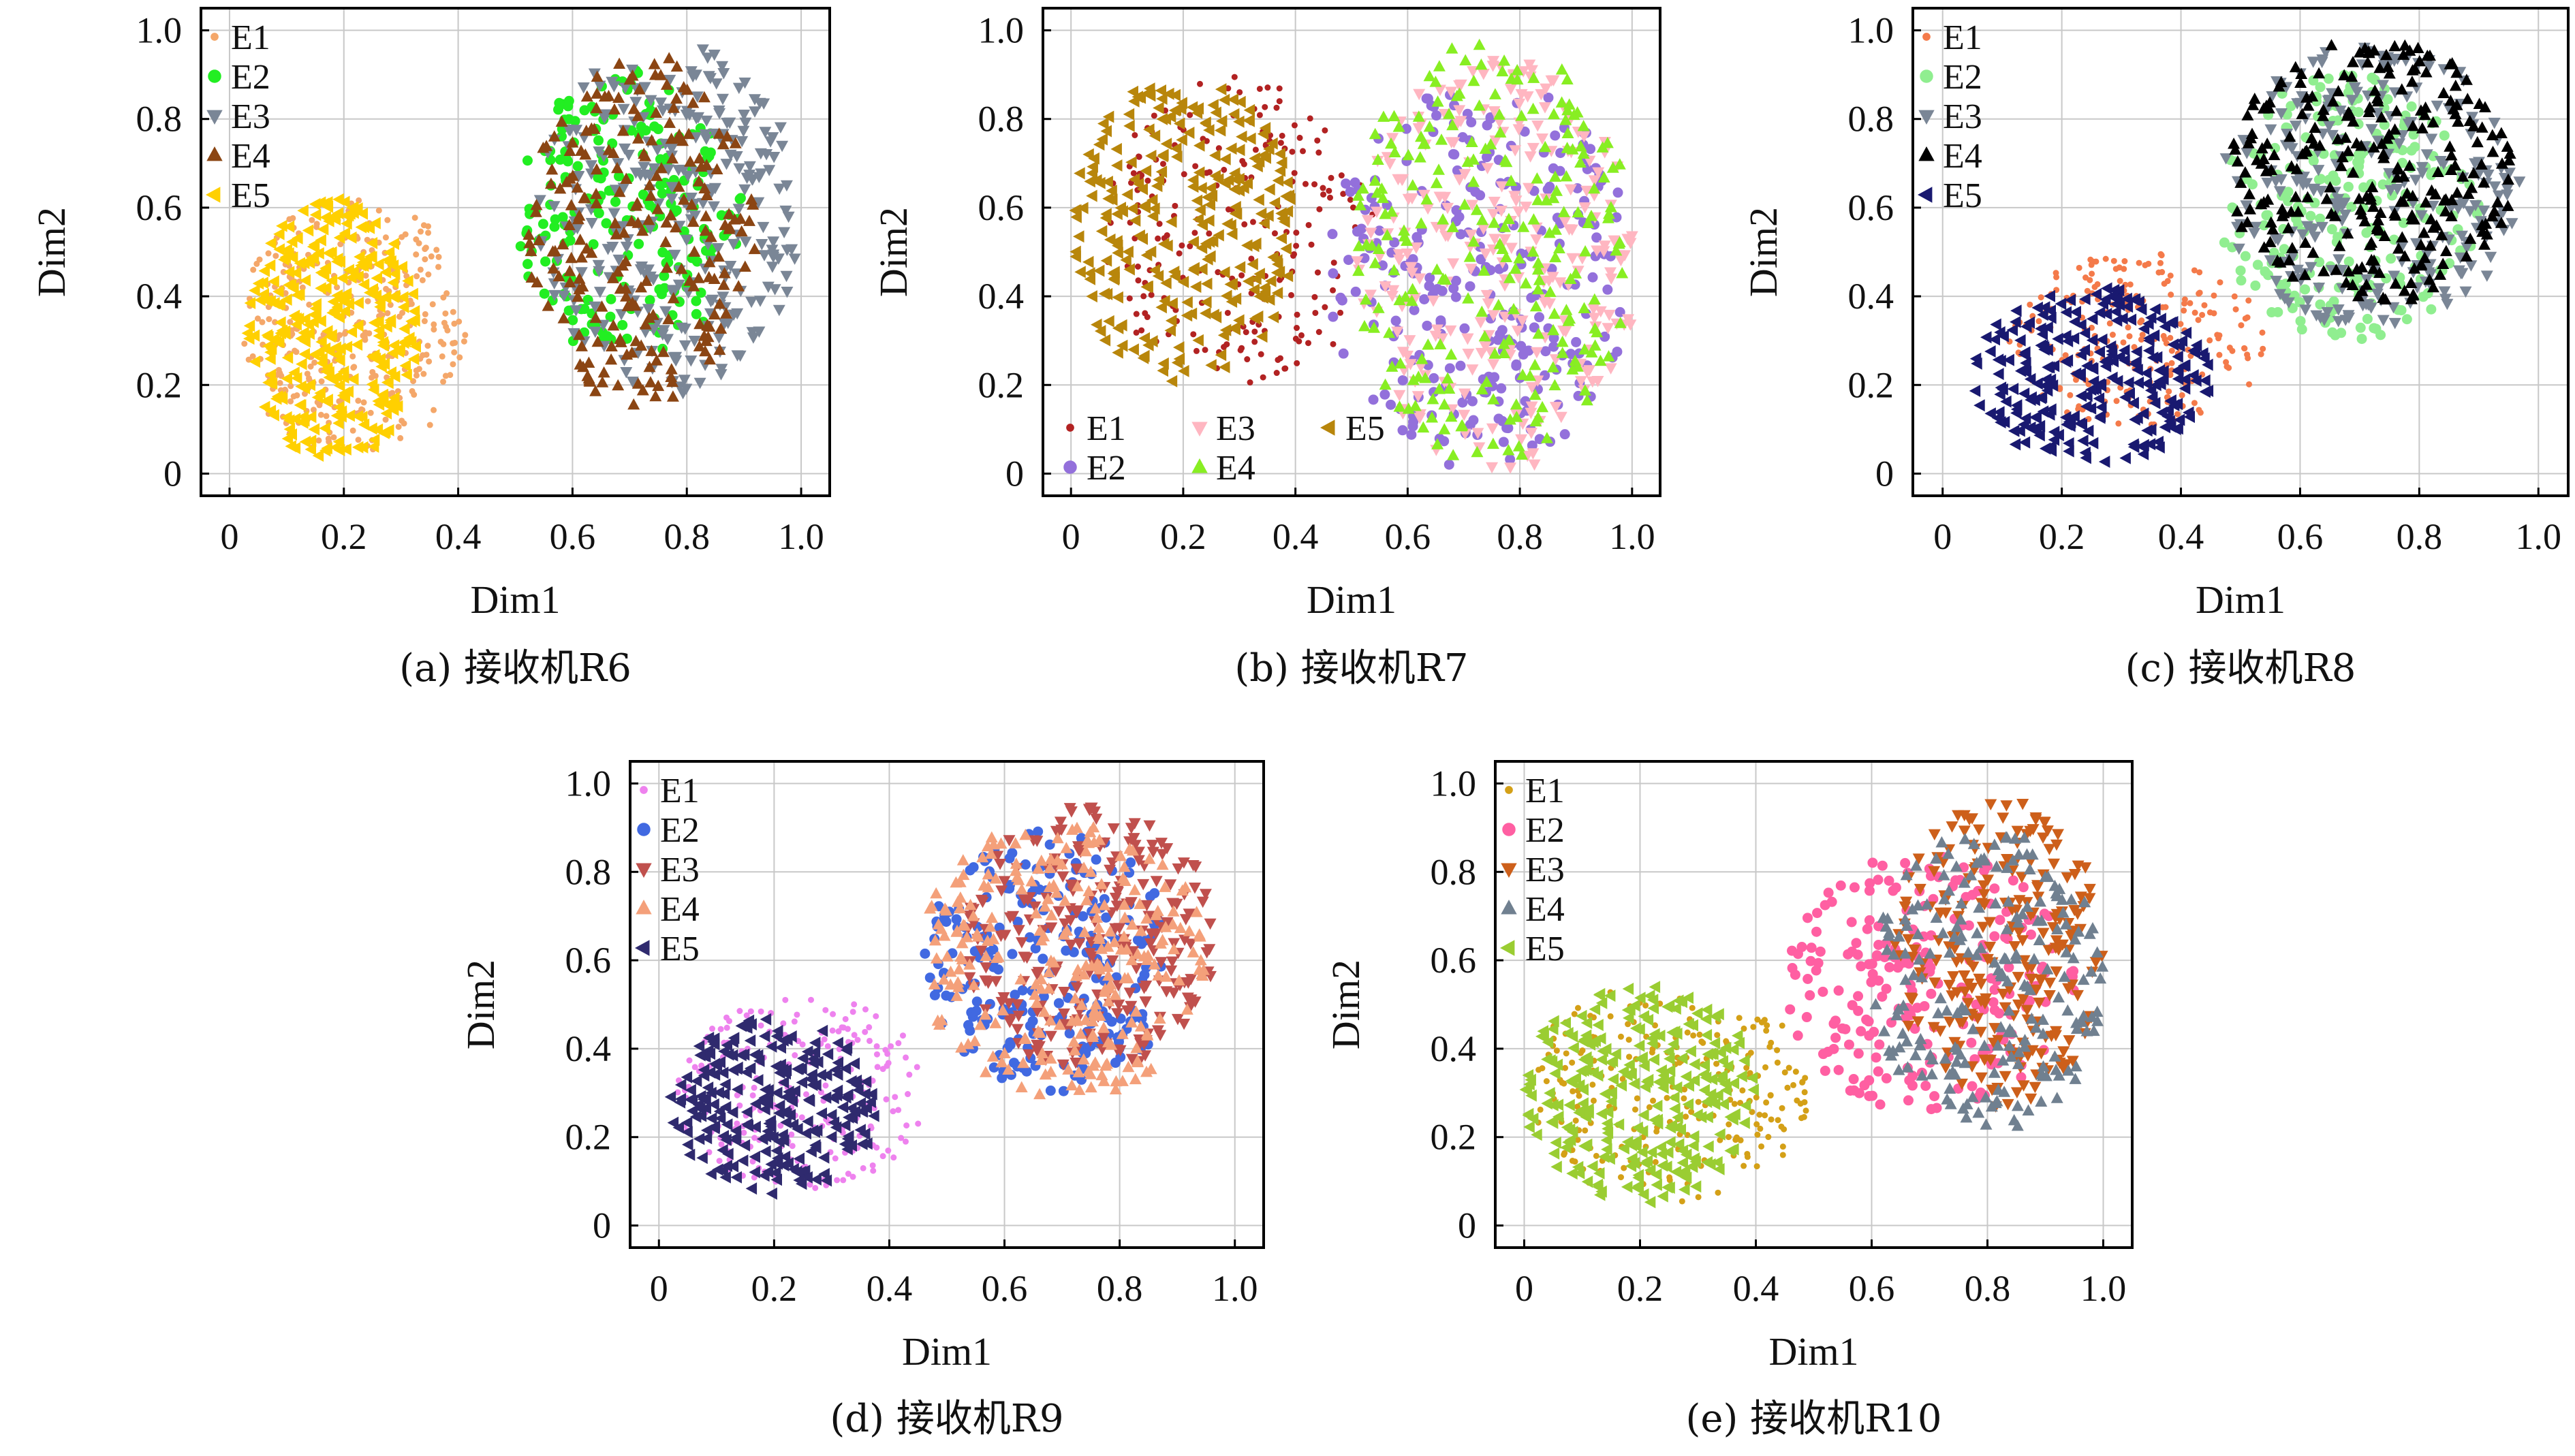 This screenshot has height=1456, width=2575. What do you see at coordinates (250, 116) in the screenshot?
I see `legend-label: E3` at bounding box center [250, 116].